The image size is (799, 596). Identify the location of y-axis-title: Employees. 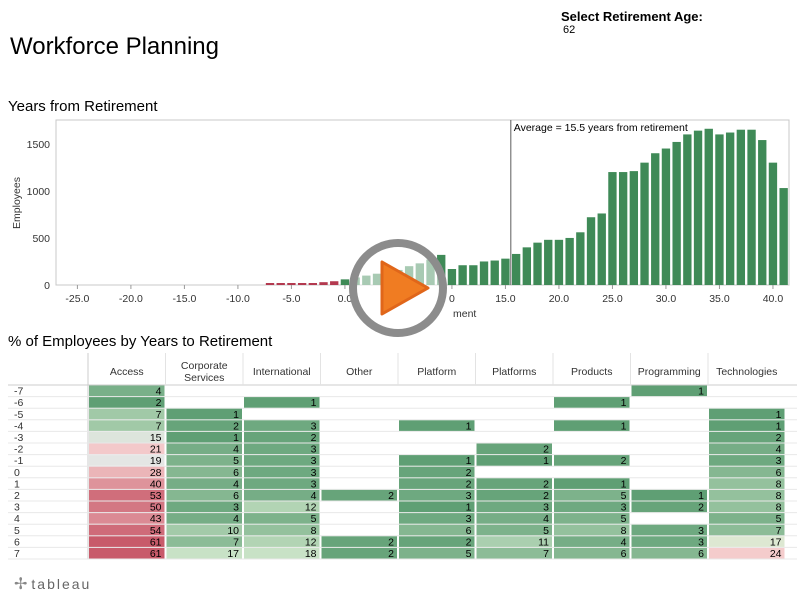
(17, 203).